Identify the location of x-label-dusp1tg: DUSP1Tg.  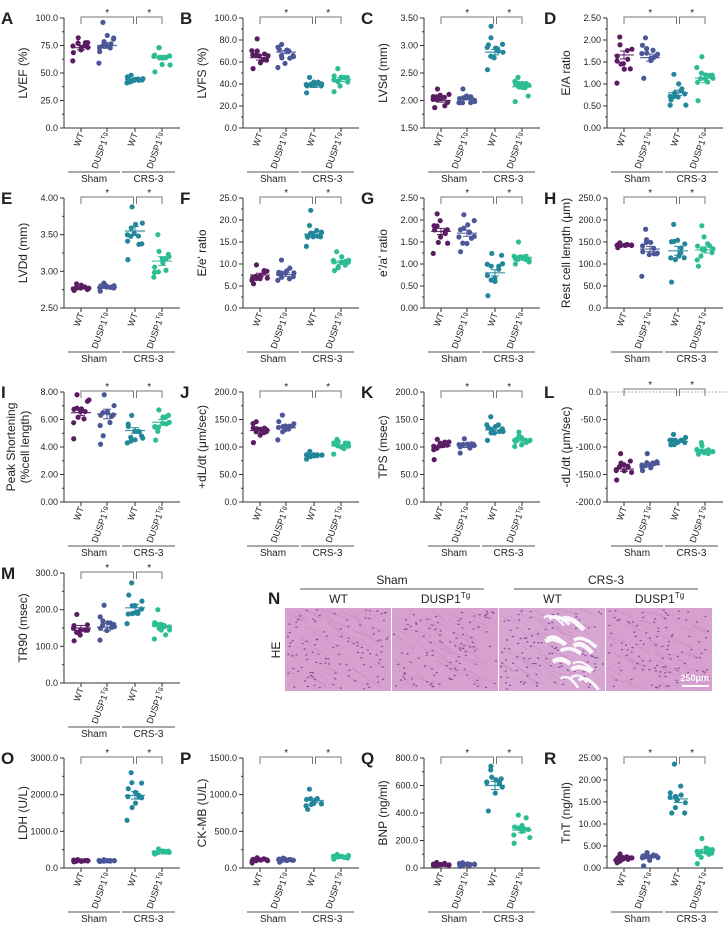
(101, 890).